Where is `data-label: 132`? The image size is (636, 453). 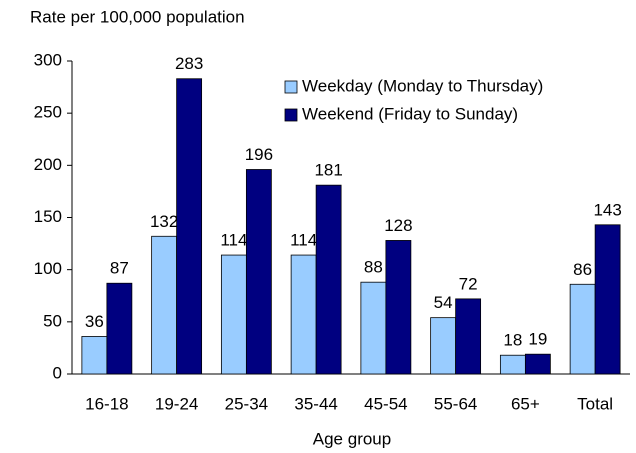
data-label: 132 is located at coordinates (164, 221).